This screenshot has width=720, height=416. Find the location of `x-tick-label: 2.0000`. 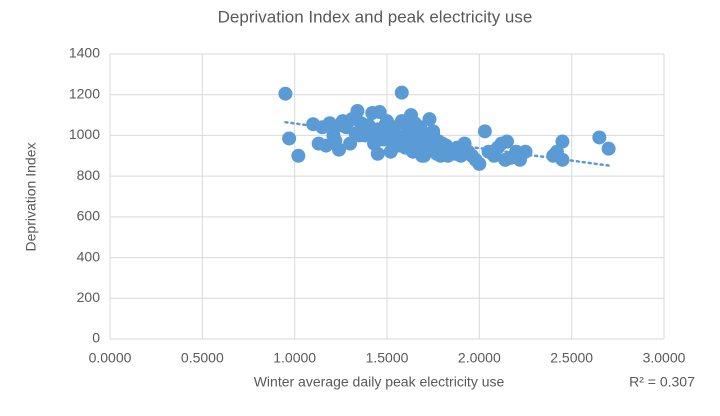

x-tick-label: 2.0000 is located at coordinates (479, 358).